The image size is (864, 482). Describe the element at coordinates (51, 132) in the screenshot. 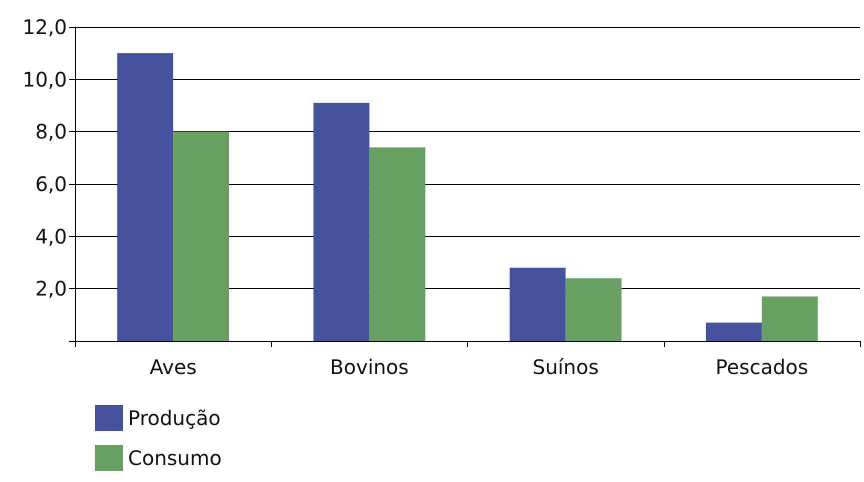

I see `y-tick-label: 8,0` at that location.